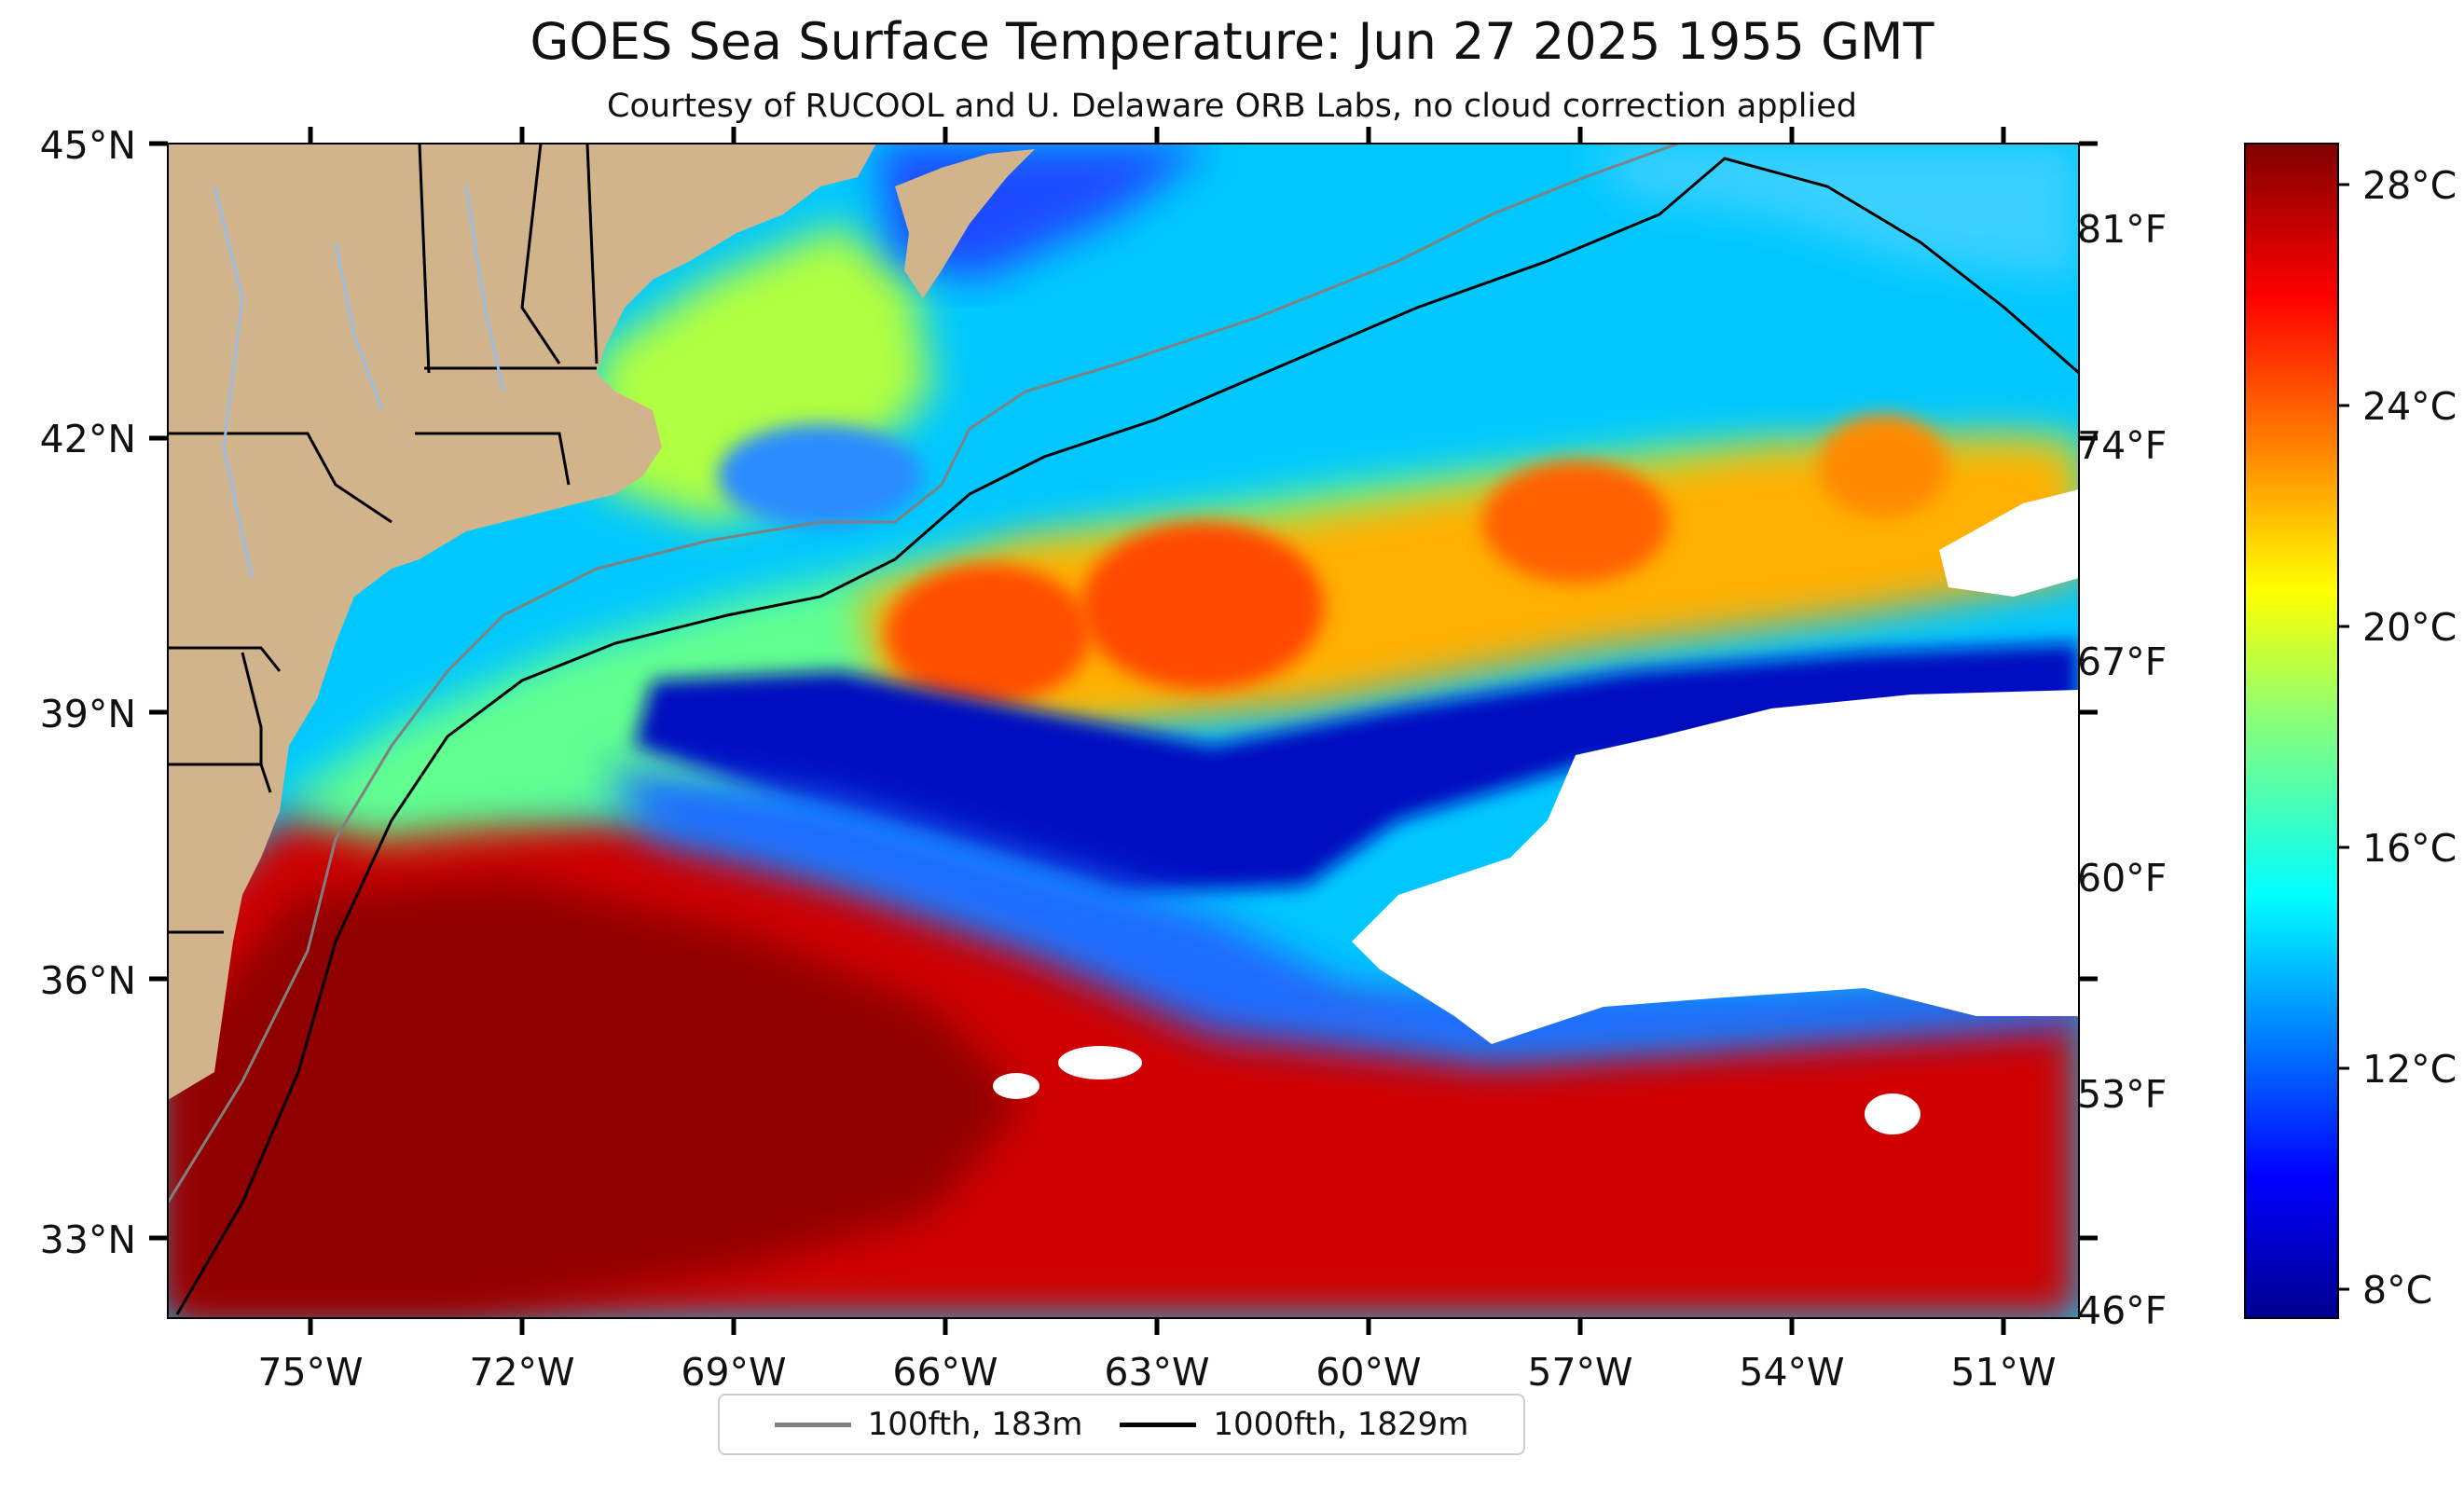 Image resolution: width=2464 pixels, height=1485 pixels. What do you see at coordinates (2343, 737) in the screenshot?
I see `colorbar-ticks` at bounding box center [2343, 737].